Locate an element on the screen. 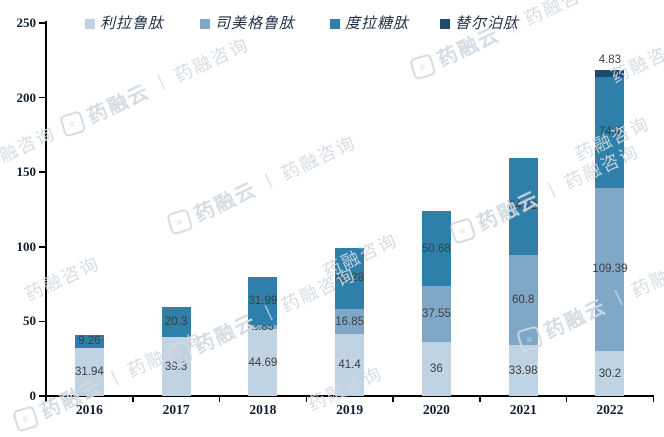  bar-value-label: 50.68 is located at coordinates (436, 248).